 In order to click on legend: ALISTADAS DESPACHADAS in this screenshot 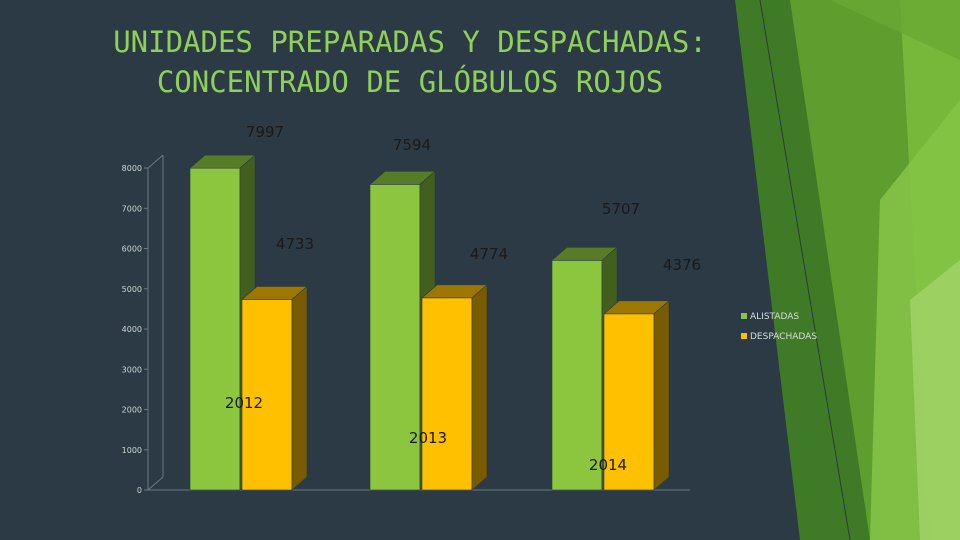, I will do `click(779, 327)`.